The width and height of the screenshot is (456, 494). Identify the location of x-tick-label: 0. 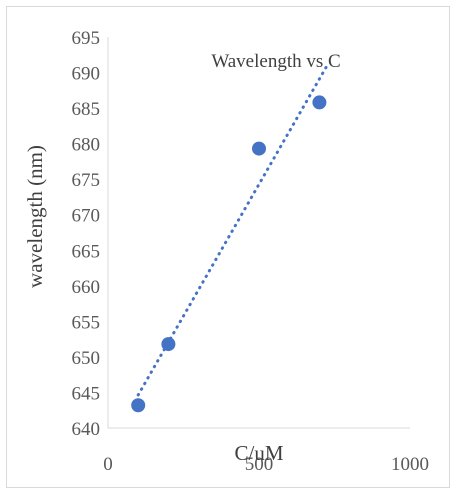
(108, 464).